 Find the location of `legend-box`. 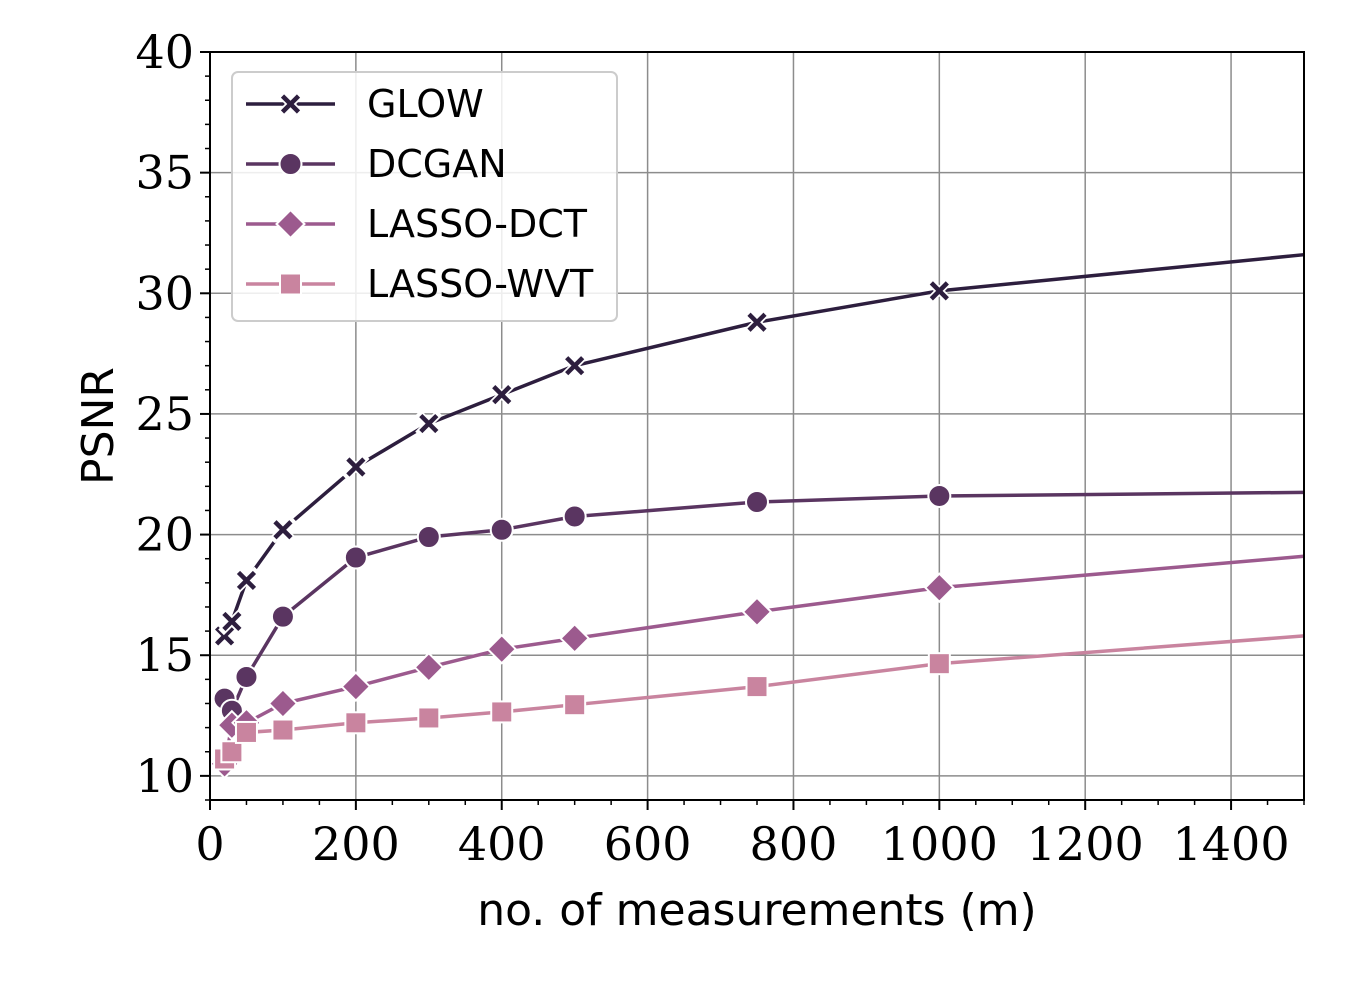

legend-box is located at coordinates (424, 196).